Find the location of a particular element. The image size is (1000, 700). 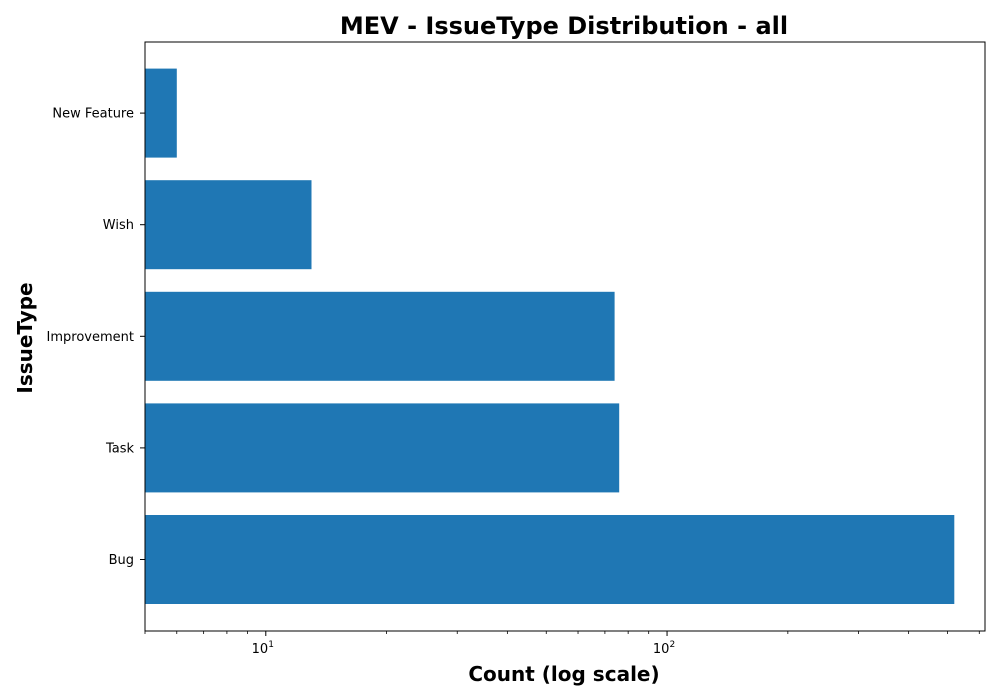

y-tick-label: Wish is located at coordinates (118, 225).